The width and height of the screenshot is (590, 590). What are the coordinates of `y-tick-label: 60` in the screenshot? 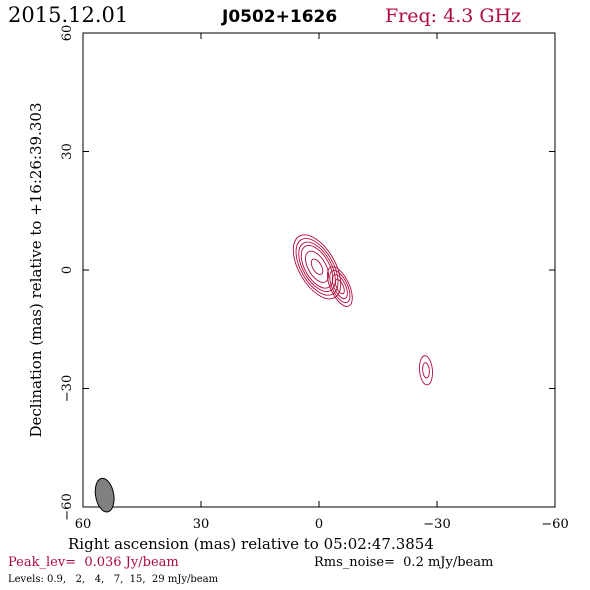 It's located at (67, 33).